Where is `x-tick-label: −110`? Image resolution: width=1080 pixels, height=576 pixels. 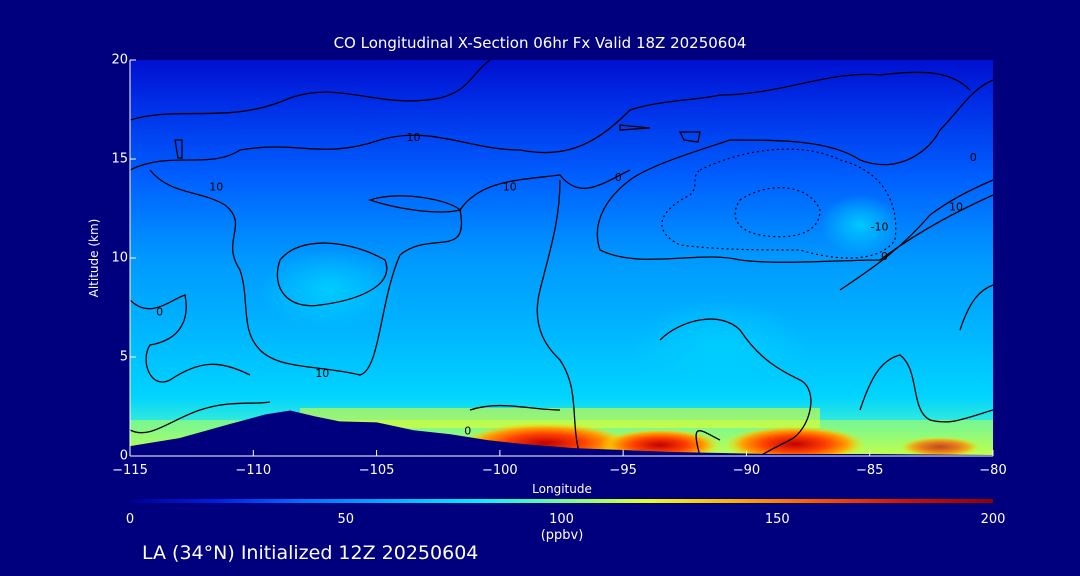
x-tick-label: −110 is located at coordinates (253, 470).